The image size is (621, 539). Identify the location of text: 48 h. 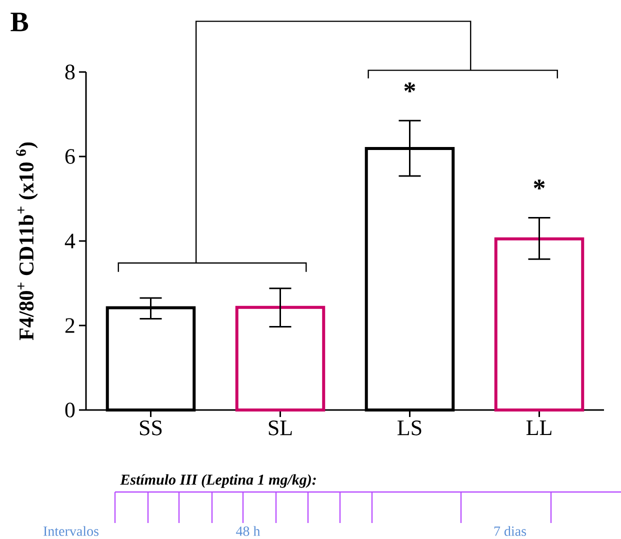
(248, 531).